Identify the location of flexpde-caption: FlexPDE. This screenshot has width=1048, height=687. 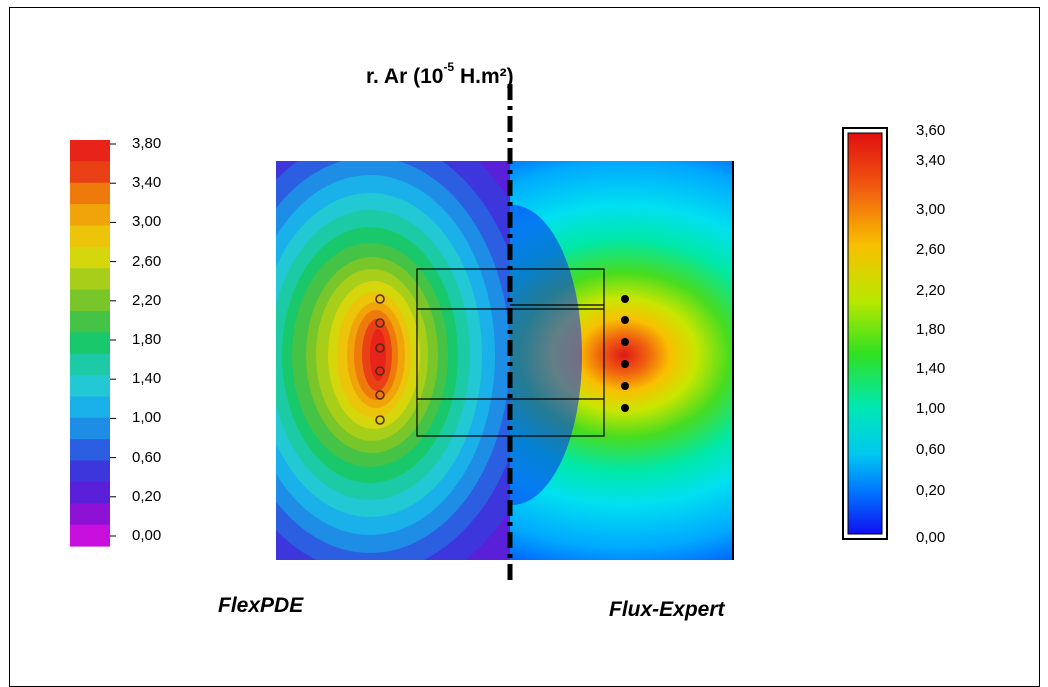
(261, 605).